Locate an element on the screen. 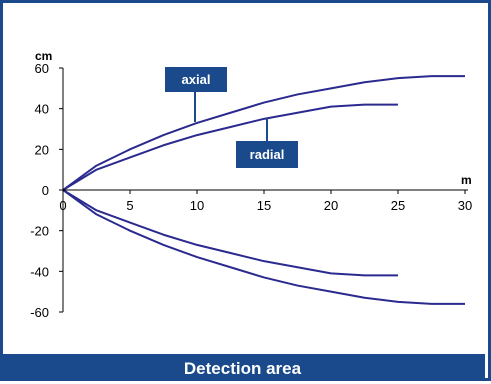 This screenshot has height=384, width=491. axial-label: axial is located at coordinates (196, 79).